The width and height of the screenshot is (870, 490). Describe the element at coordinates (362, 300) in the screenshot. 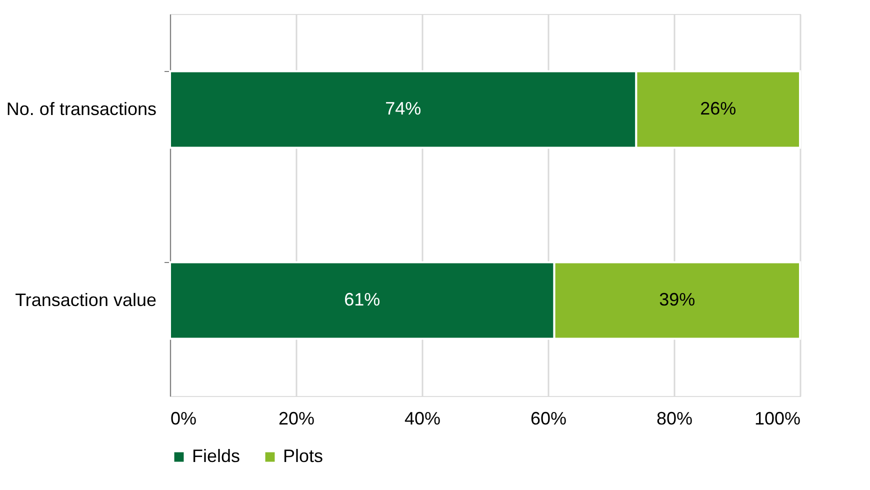

I see `data-label: 61%` at that location.